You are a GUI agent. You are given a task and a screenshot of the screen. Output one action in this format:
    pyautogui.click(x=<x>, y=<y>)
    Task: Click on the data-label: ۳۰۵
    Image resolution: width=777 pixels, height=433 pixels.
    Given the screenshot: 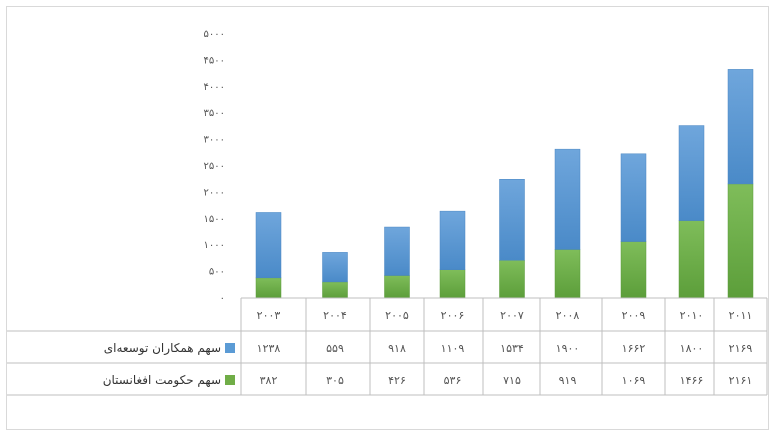 What is the action you would take?
    pyautogui.click(x=335, y=380)
    